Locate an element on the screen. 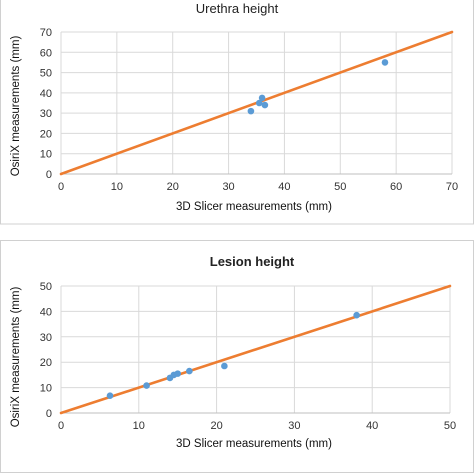 The height and width of the screenshot is (474, 474). x-tick-labels: 0 10 20 30 40 50 is located at coordinates (257, 426).